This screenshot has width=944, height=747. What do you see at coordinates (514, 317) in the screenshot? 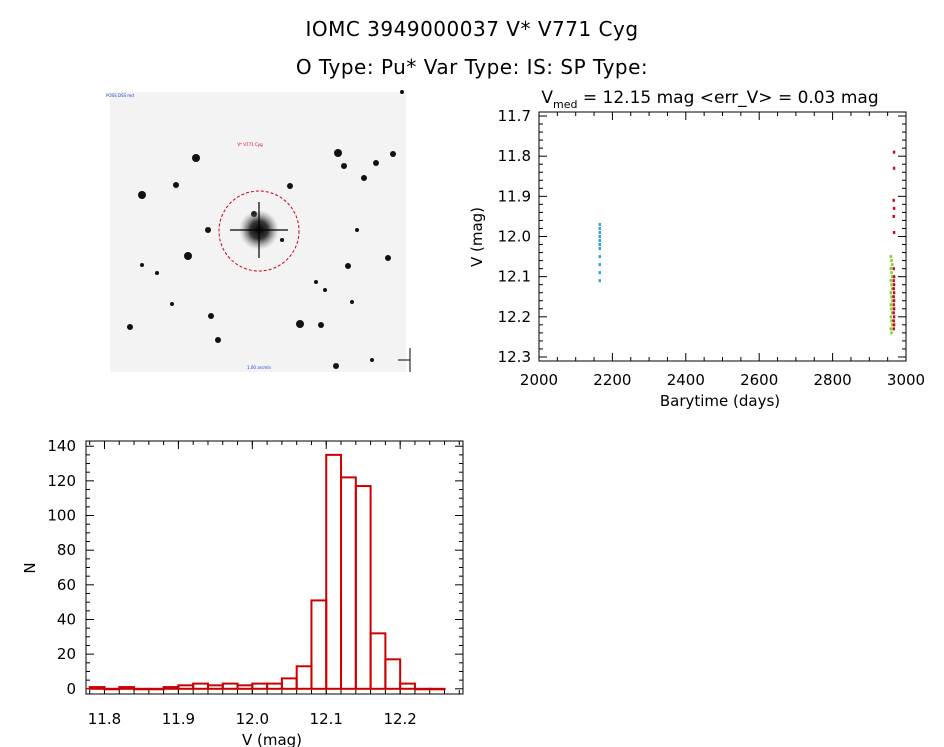
I see `y-tick-label: 12.2` at bounding box center [514, 317].